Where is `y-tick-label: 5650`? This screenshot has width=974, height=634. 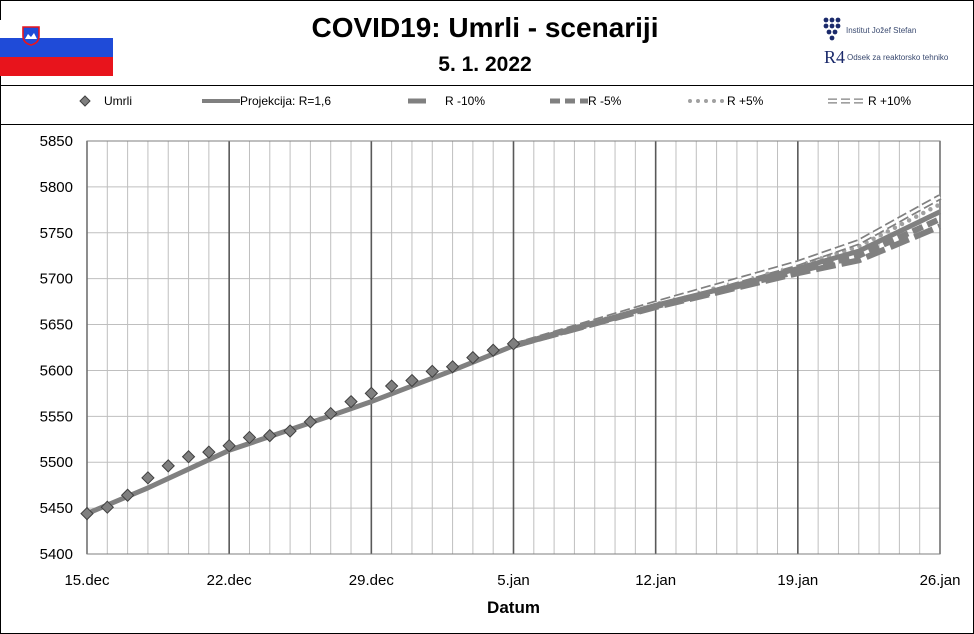
y-tick-label: 5650 is located at coordinates (56, 325).